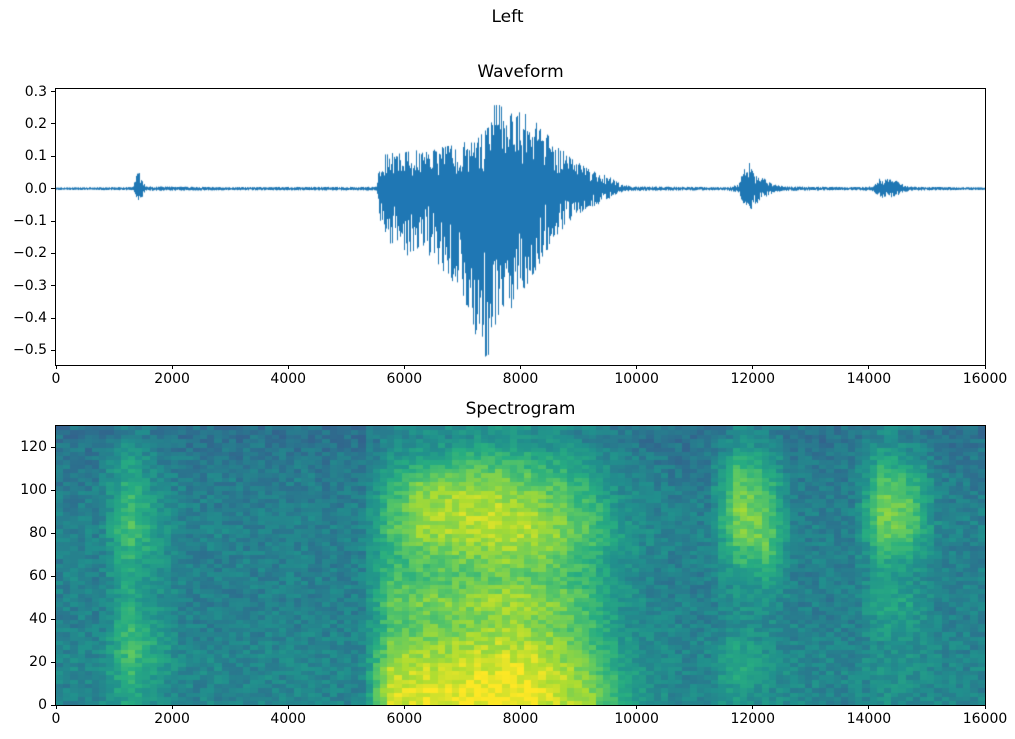  I want to click on spectrogram-title: Spectrogram, so click(520, 409).